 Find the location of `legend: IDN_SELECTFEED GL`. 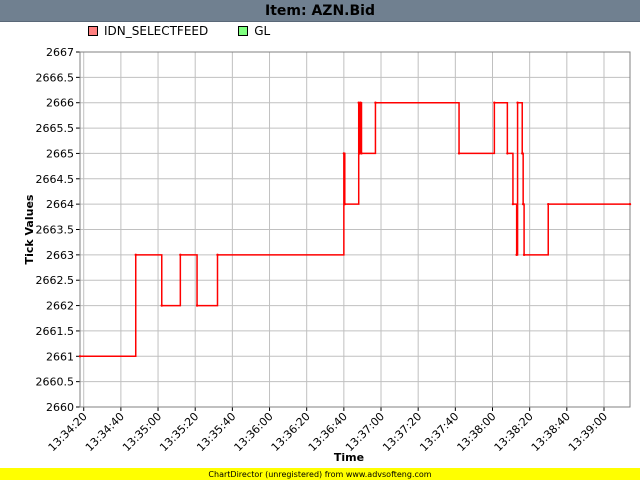

legend: IDN_SELECTFEED GL is located at coordinates (194, 31).